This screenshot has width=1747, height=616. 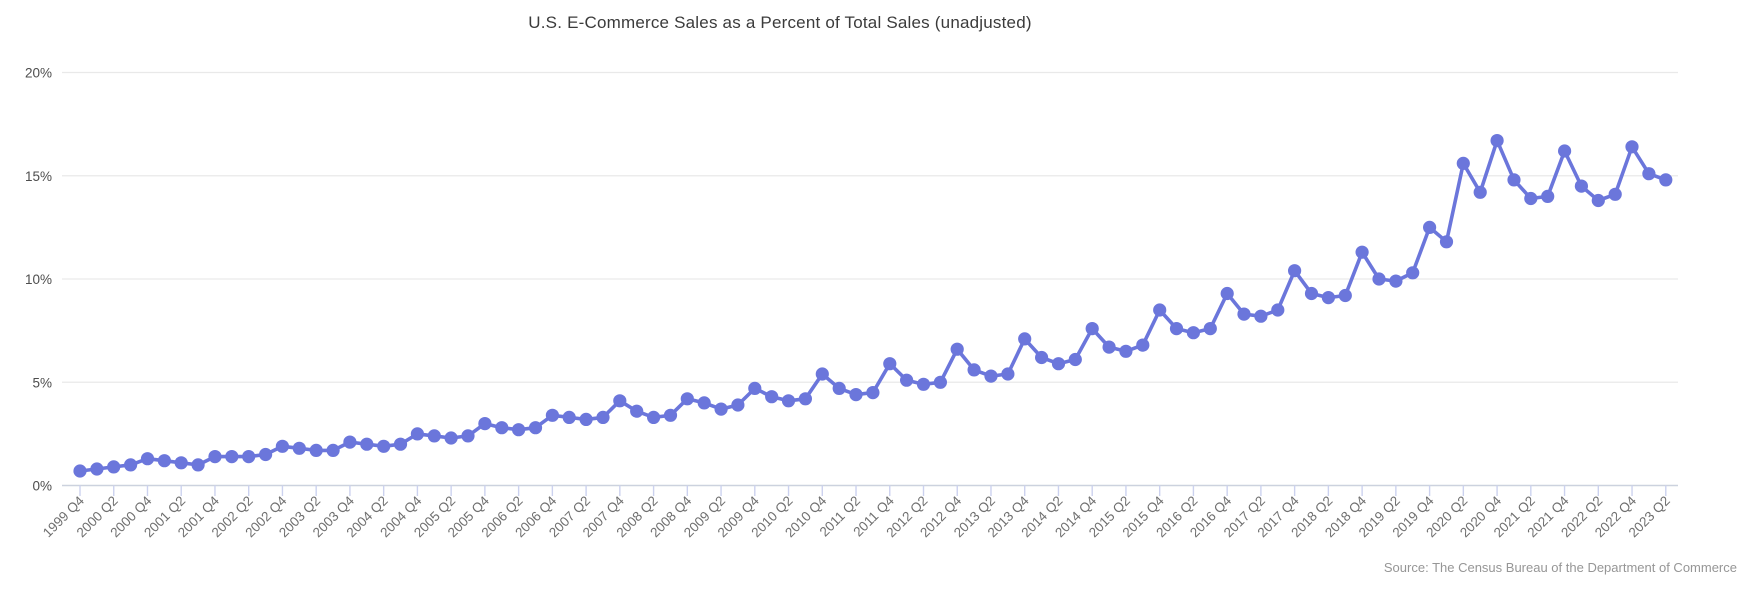 I want to click on y-axis-label: 15%, so click(x=38, y=176).